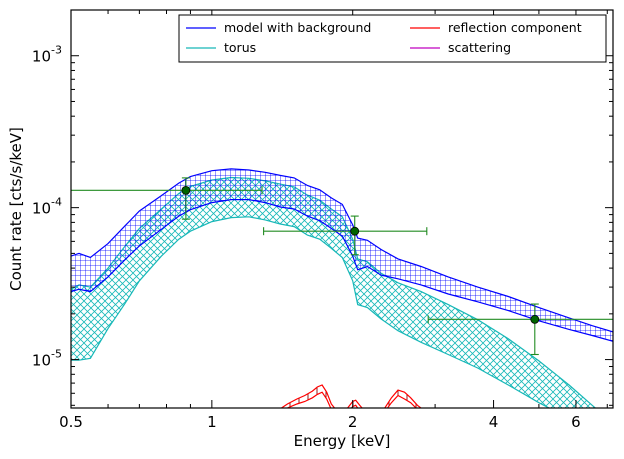  Describe the element at coordinates (56, 50) in the screenshot. I see `y-tick-label-exponent: -3` at that location.